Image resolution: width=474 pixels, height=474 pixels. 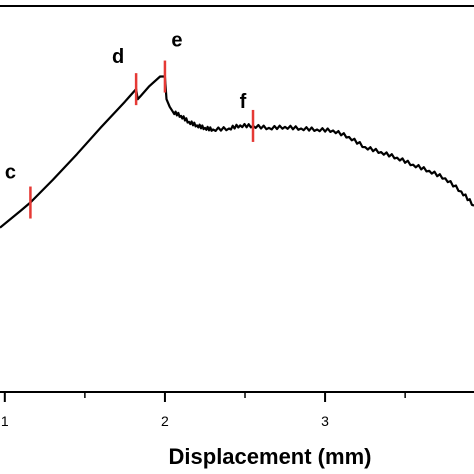 I want to click on annotation-label-e: e, so click(x=176, y=41).